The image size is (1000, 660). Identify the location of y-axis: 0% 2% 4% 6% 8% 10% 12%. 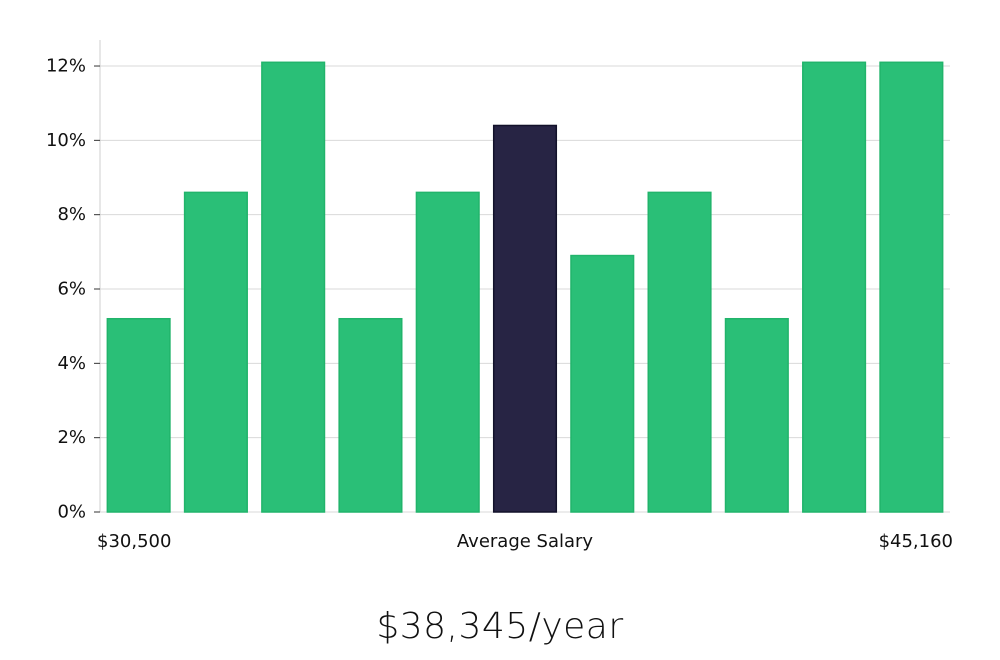
(73, 281).